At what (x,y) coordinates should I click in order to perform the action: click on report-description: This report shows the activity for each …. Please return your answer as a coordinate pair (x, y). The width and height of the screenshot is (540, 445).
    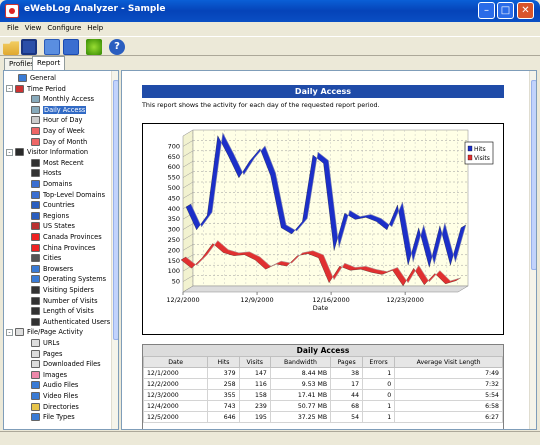
    Looking at the image, I should click on (261, 105).